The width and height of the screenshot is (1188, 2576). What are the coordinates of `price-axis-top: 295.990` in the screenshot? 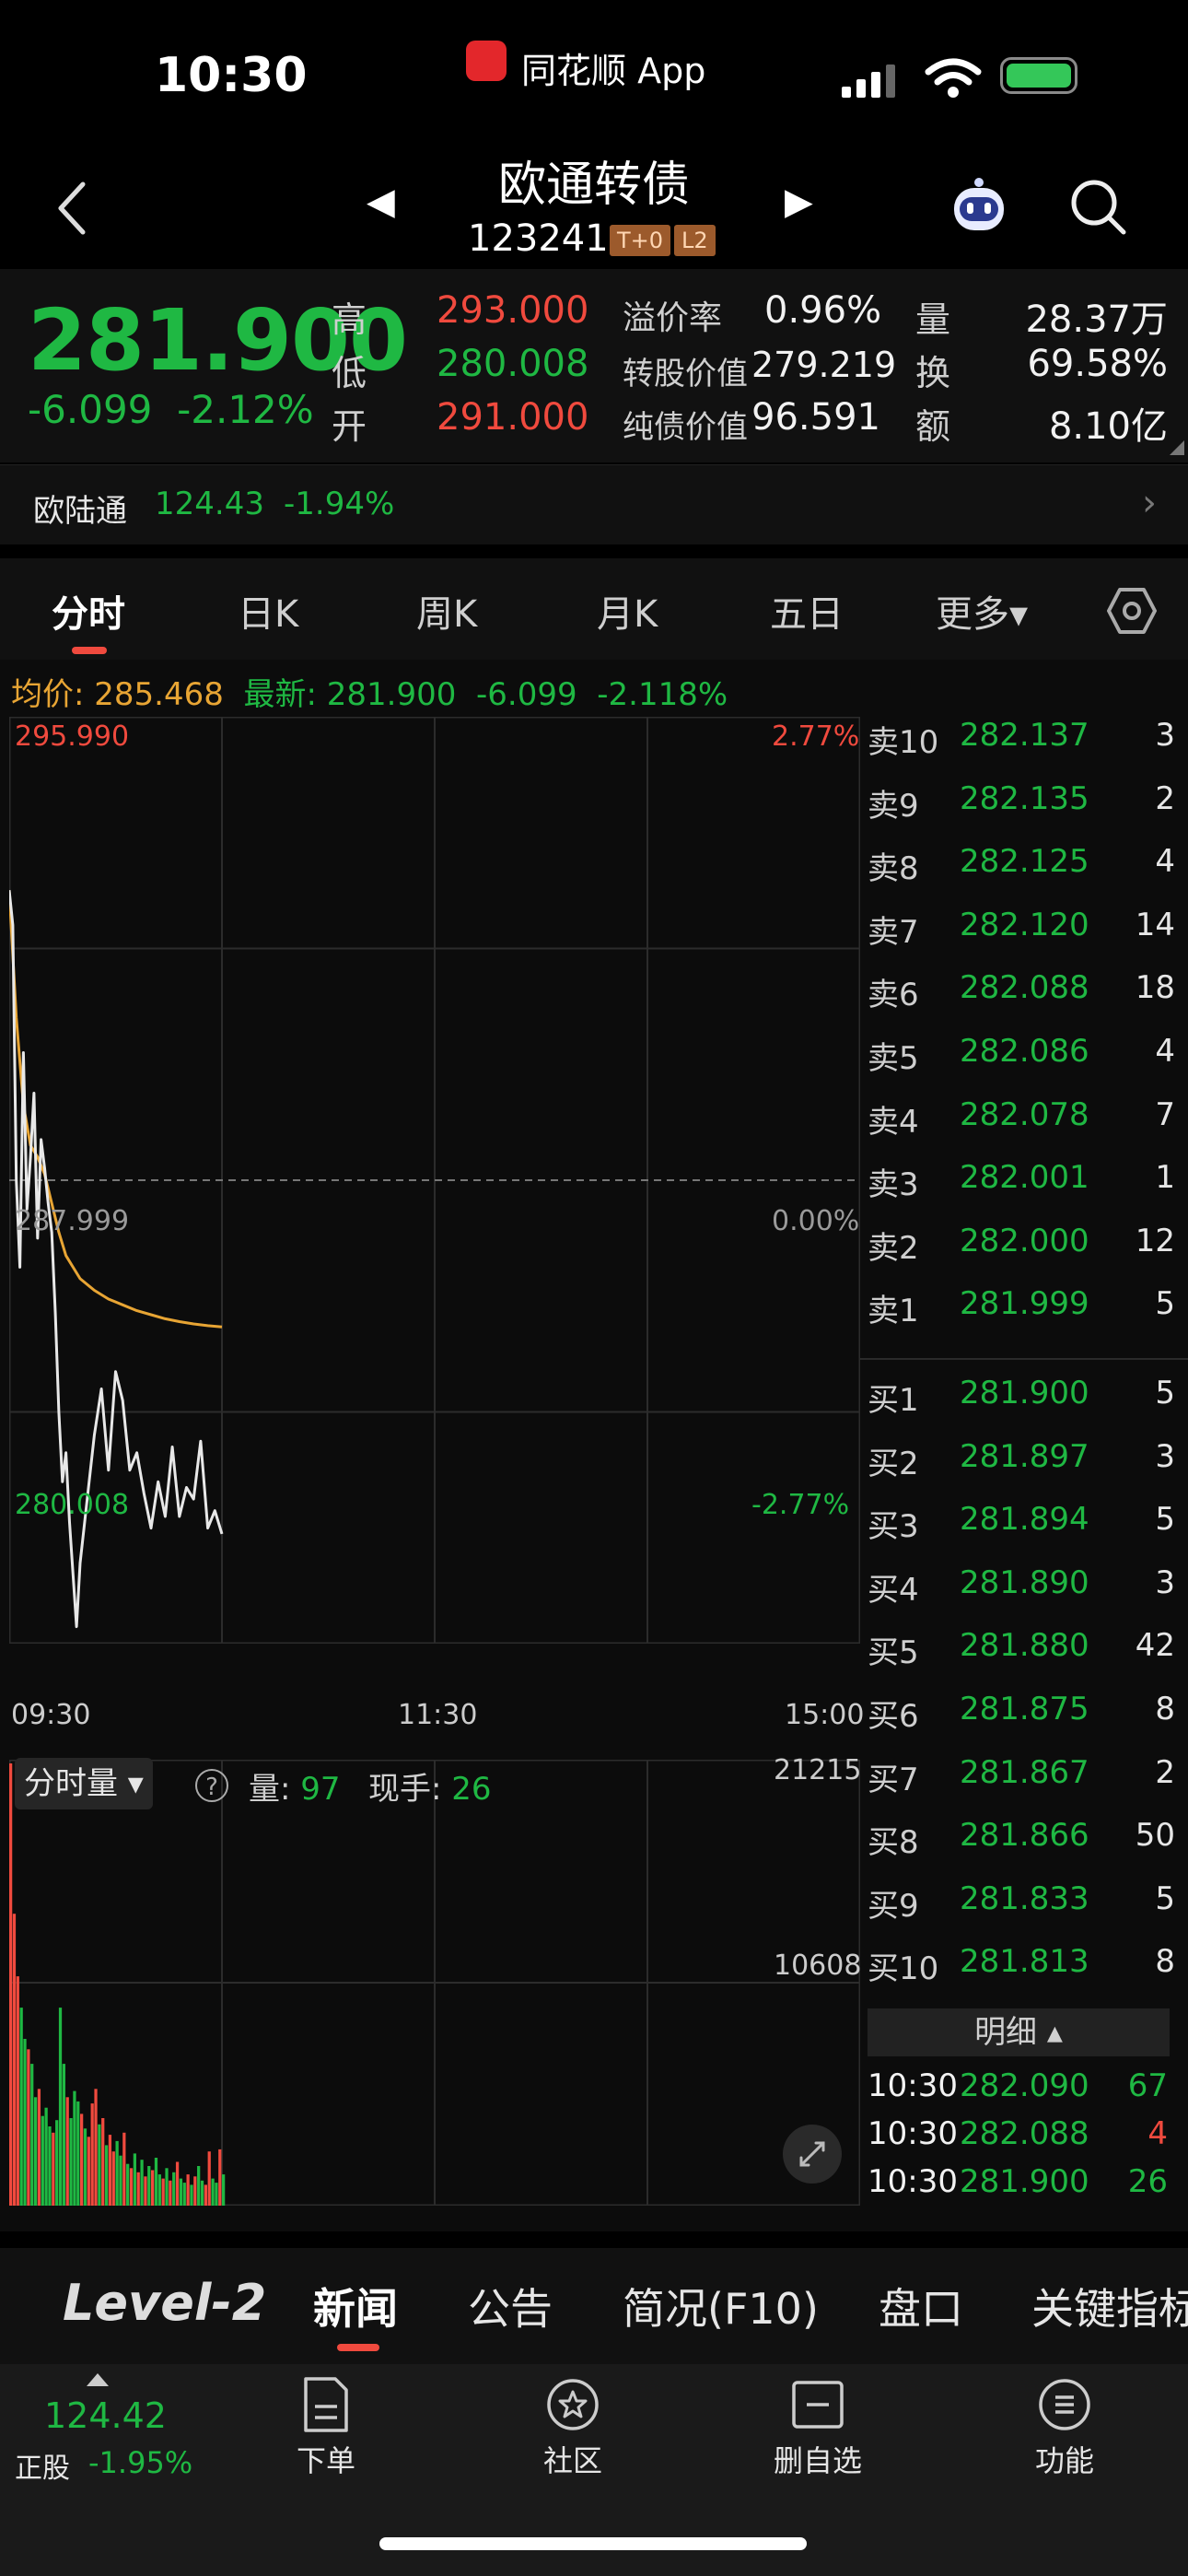 It's located at (72, 736).